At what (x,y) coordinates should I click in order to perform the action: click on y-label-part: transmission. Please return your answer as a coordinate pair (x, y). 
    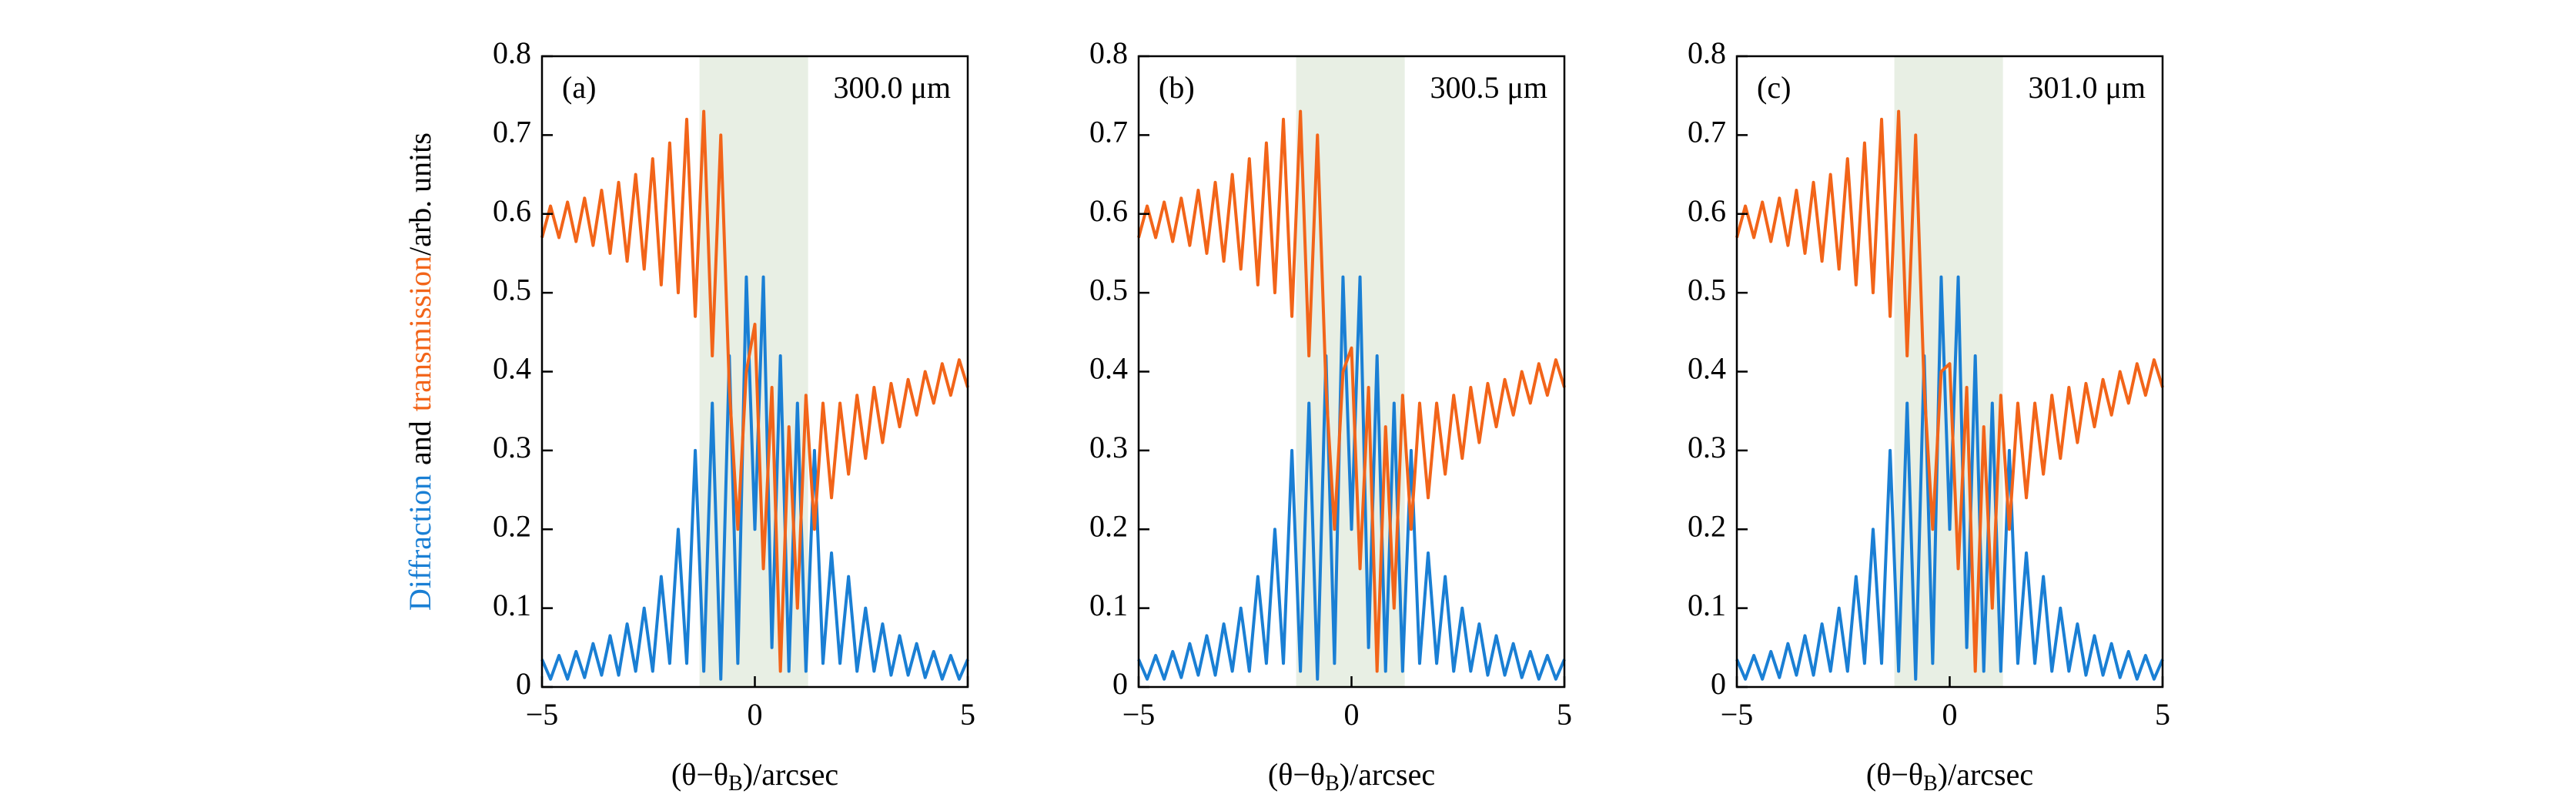
    Looking at the image, I should click on (420, 333).